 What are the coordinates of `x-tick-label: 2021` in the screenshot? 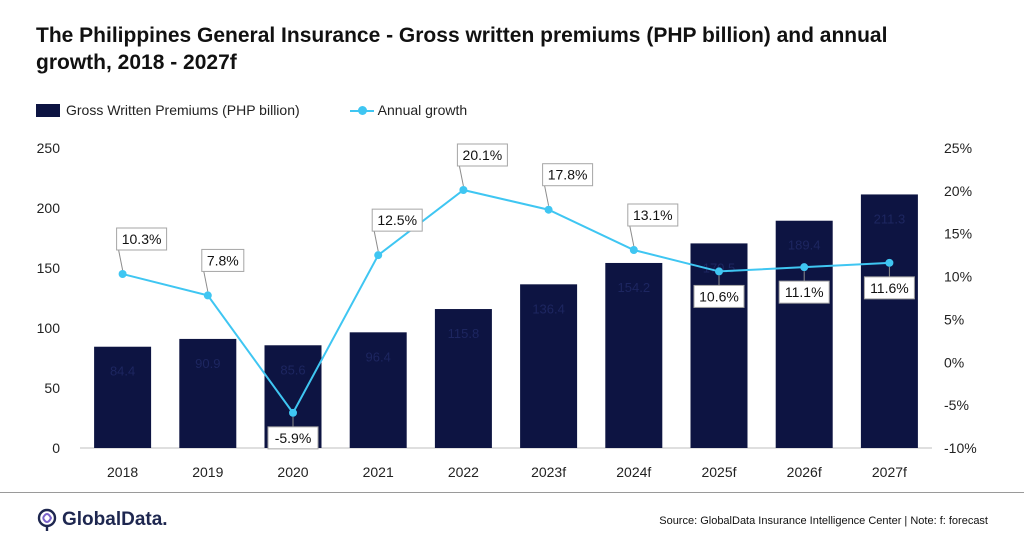 It's located at (378, 472).